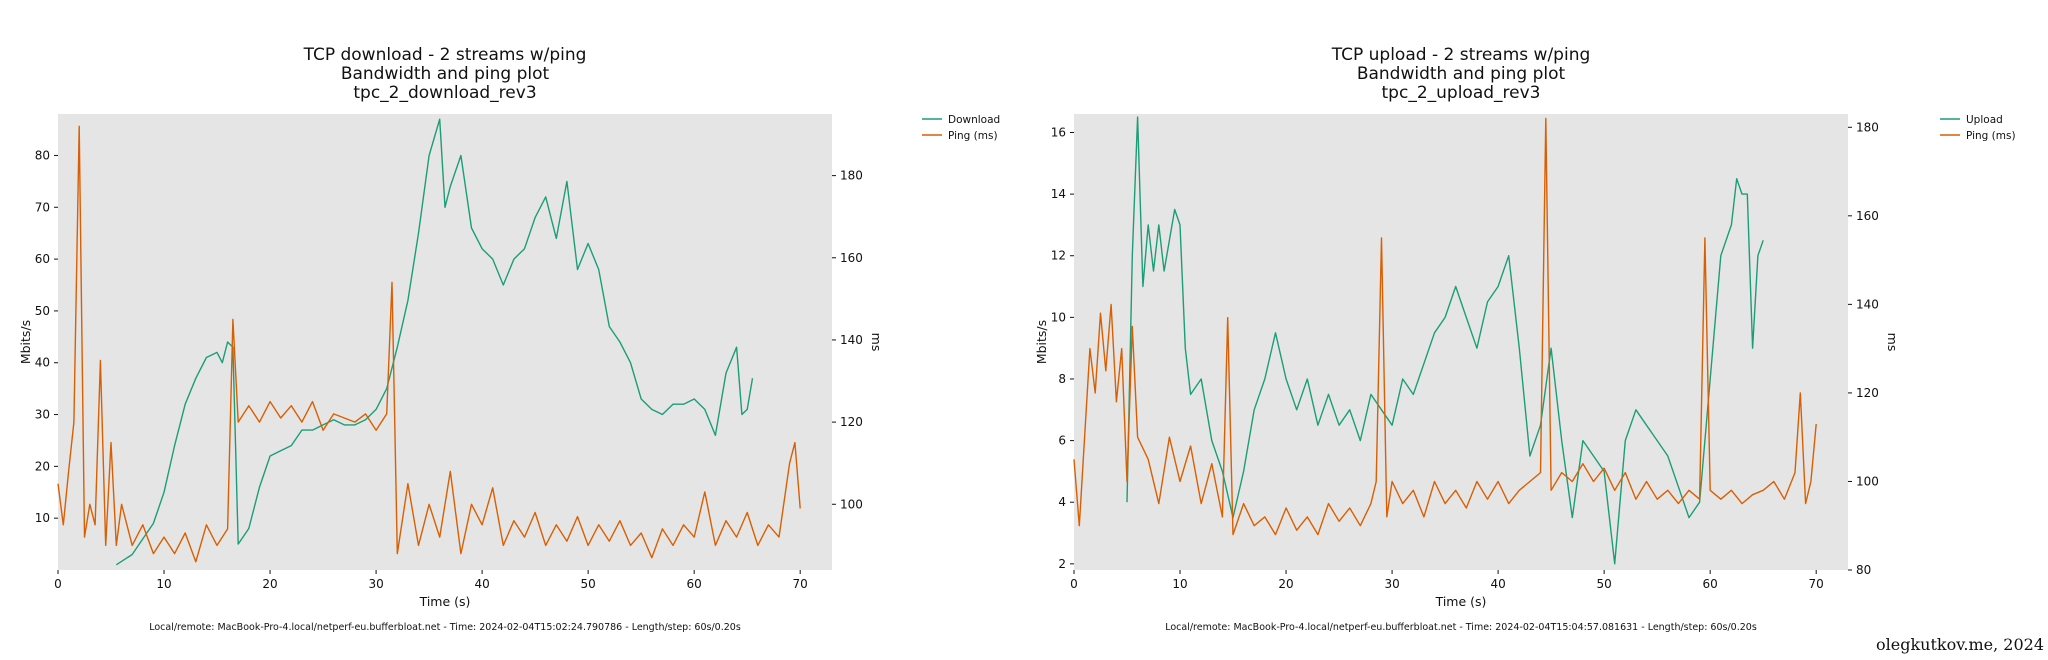 This screenshot has height=660, width=2048. Describe the element at coordinates (42, 363) in the screenshot. I see `y-tick-label: 40` at that location.